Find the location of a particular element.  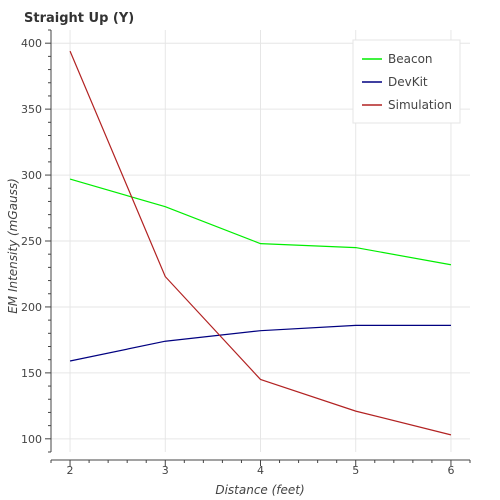

x-axis-ticks: 2 3 4 5 6 is located at coordinates (260, 468).